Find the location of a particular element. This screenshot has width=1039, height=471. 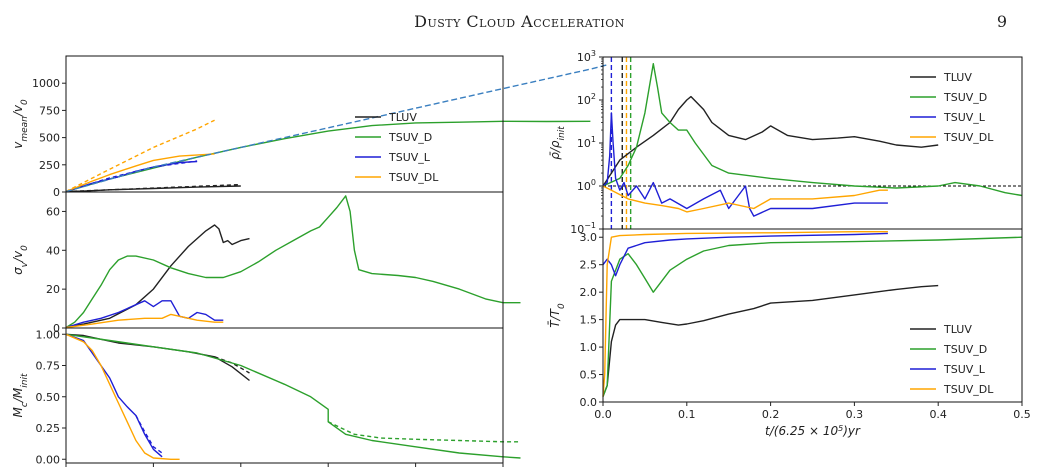

legend-density: TLUV TSUV_D TSUV_L TSUV_DL is located at coordinates (952, 107).